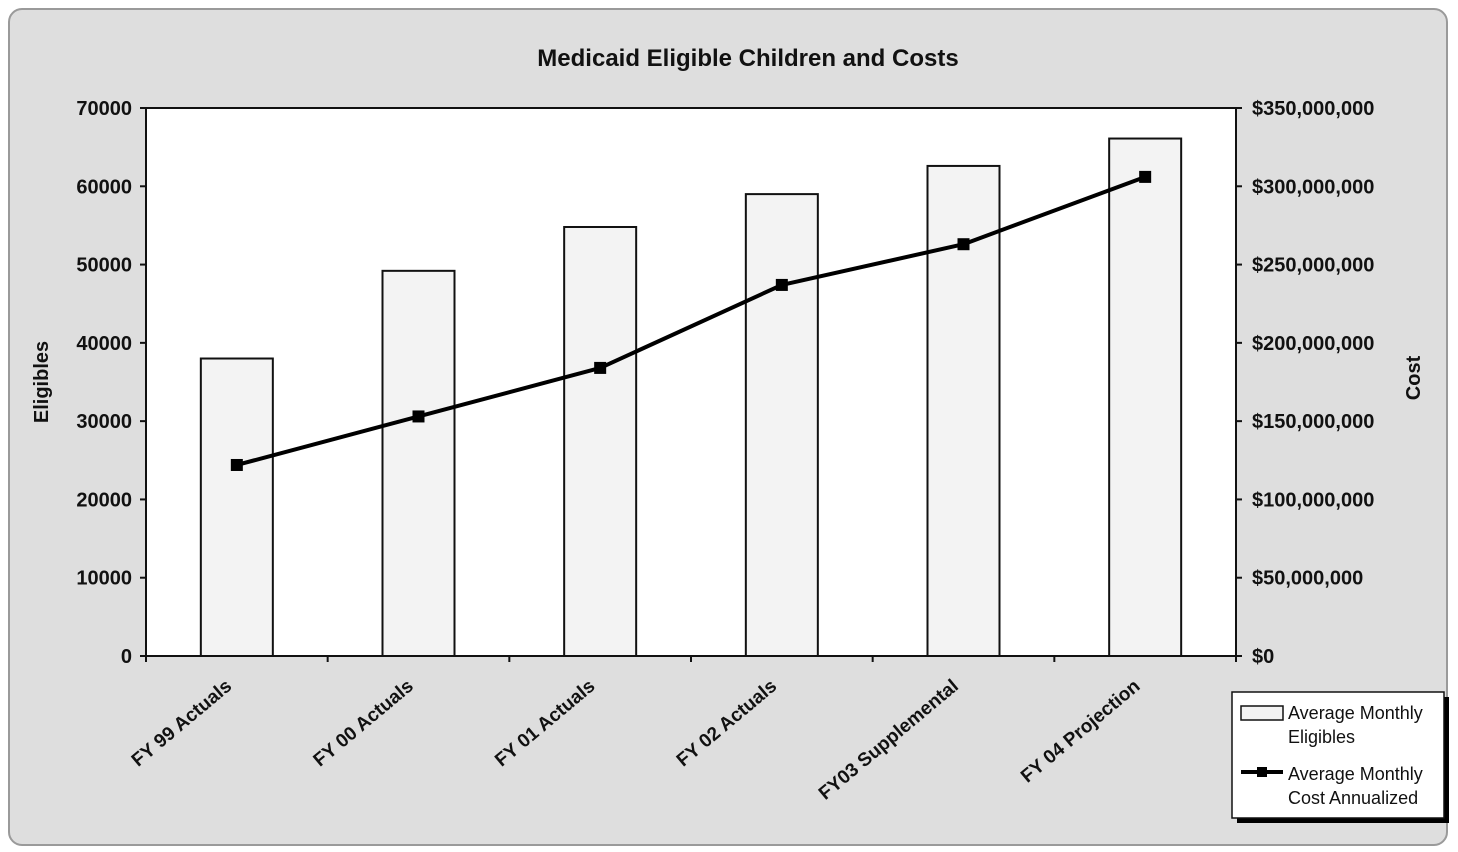 The width and height of the screenshot is (1458, 852). Describe the element at coordinates (104, 109) in the screenshot. I see `y-left-tick-label-7: 70000` at that location.